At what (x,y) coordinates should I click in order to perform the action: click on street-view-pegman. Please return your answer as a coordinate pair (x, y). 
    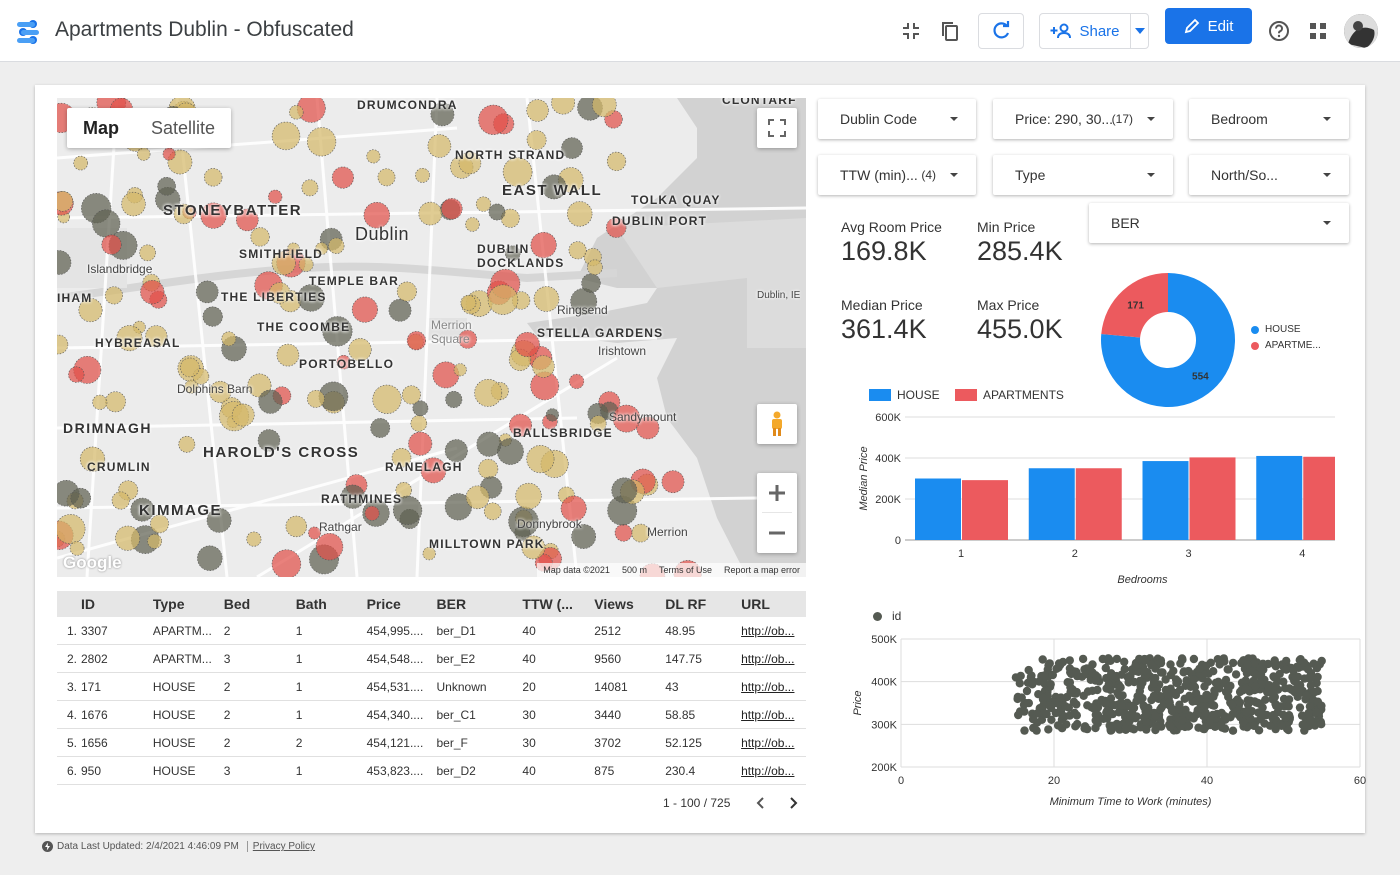
    Looking at the image, I should click on (777, 424).